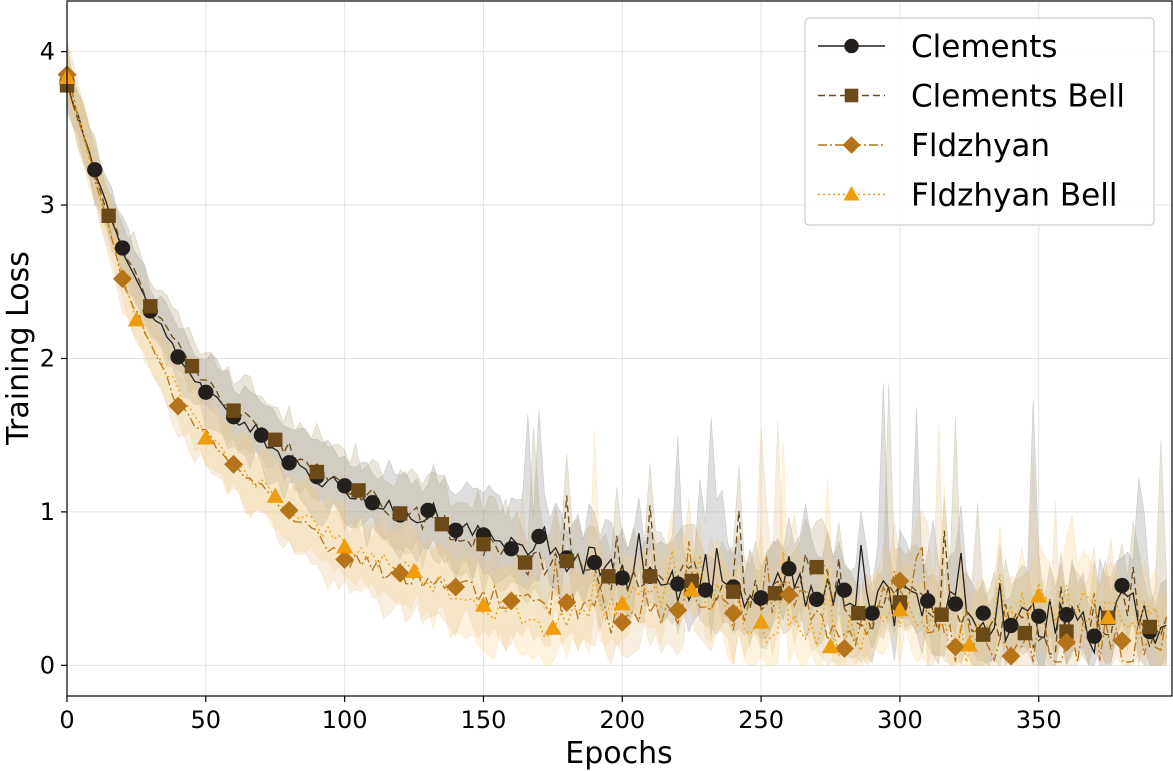  Describe the element at coordinates (206, 720) in the screenshot. I see `x-tick-label: 50` at that location.